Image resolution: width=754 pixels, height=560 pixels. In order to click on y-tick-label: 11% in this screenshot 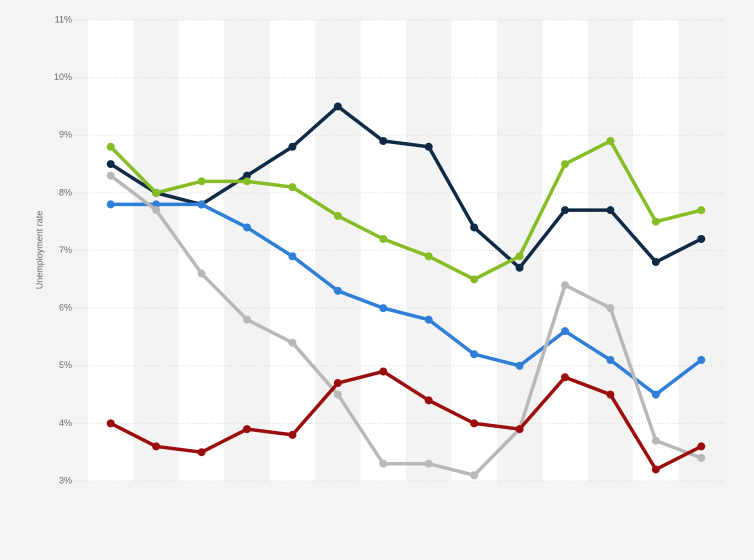, I will do `click(63, 19)`.